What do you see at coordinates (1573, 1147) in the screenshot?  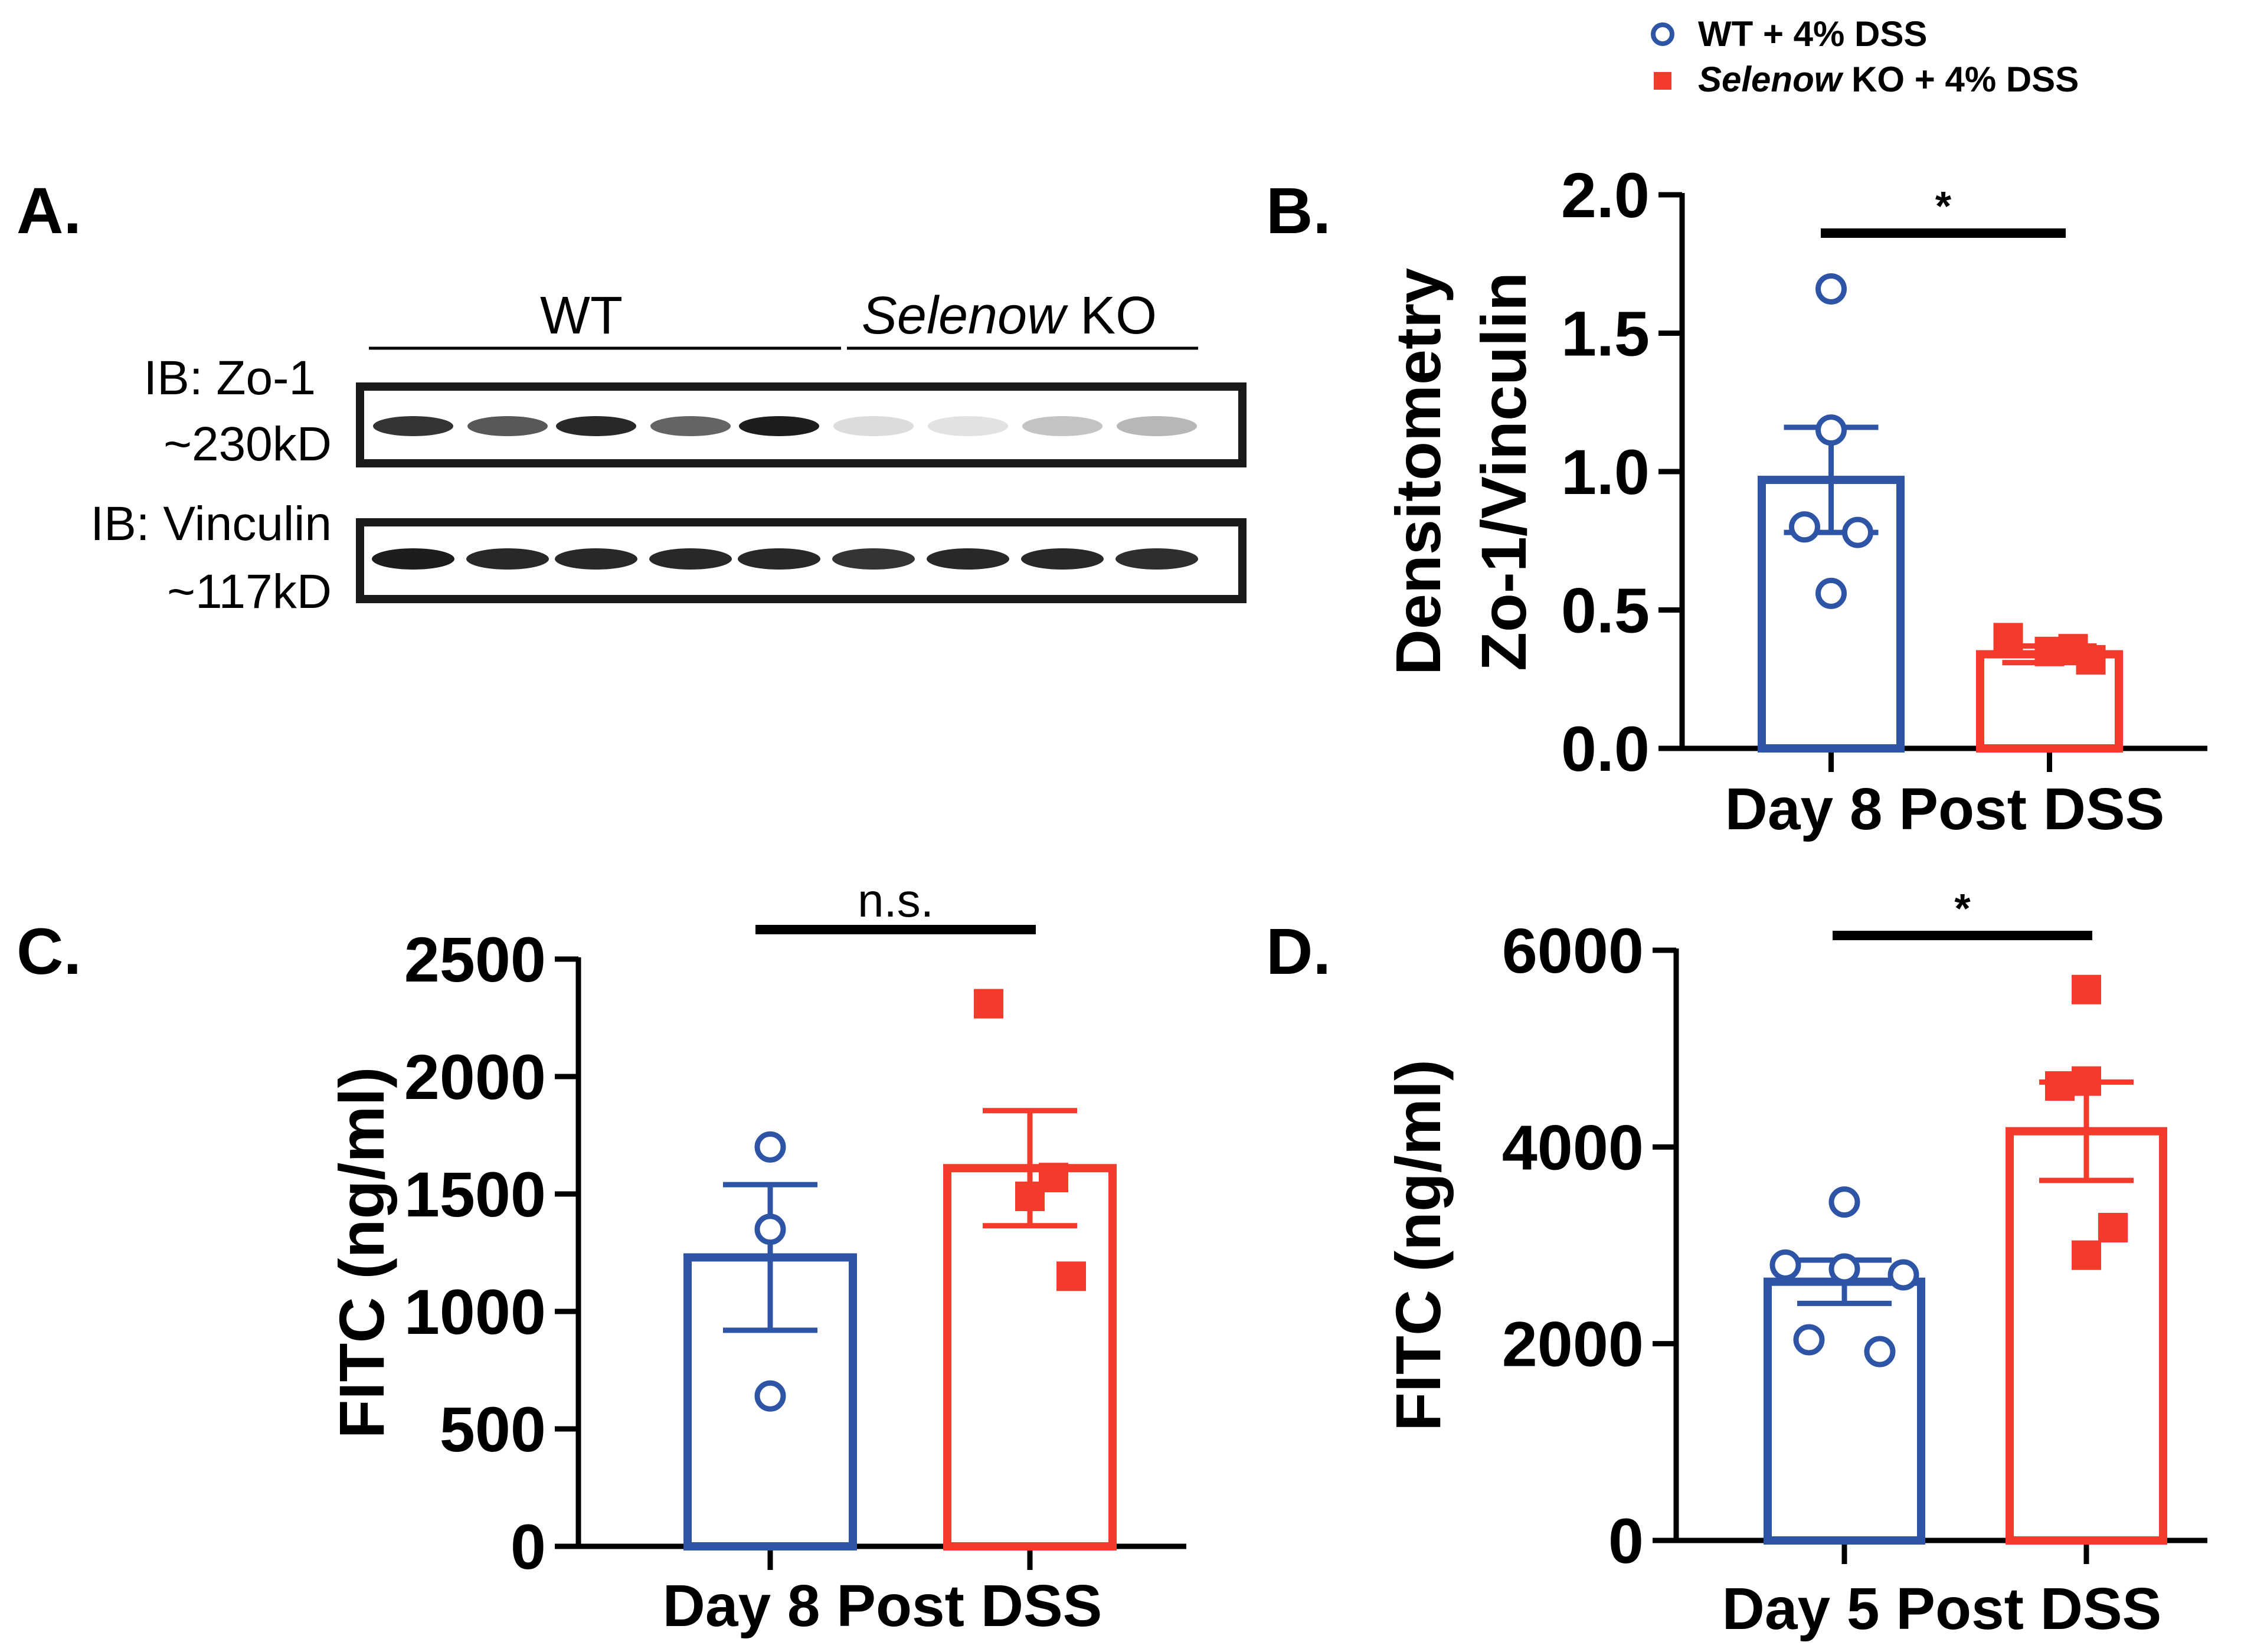 I see `y-tick-label: 4000` at bounding box center [1573, 1147].